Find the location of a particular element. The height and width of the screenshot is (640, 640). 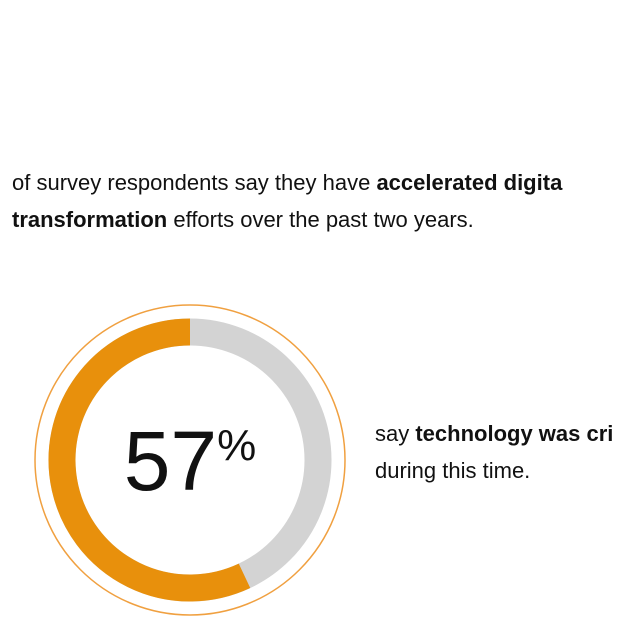

donut-arc is located at coordinates (149, 460).